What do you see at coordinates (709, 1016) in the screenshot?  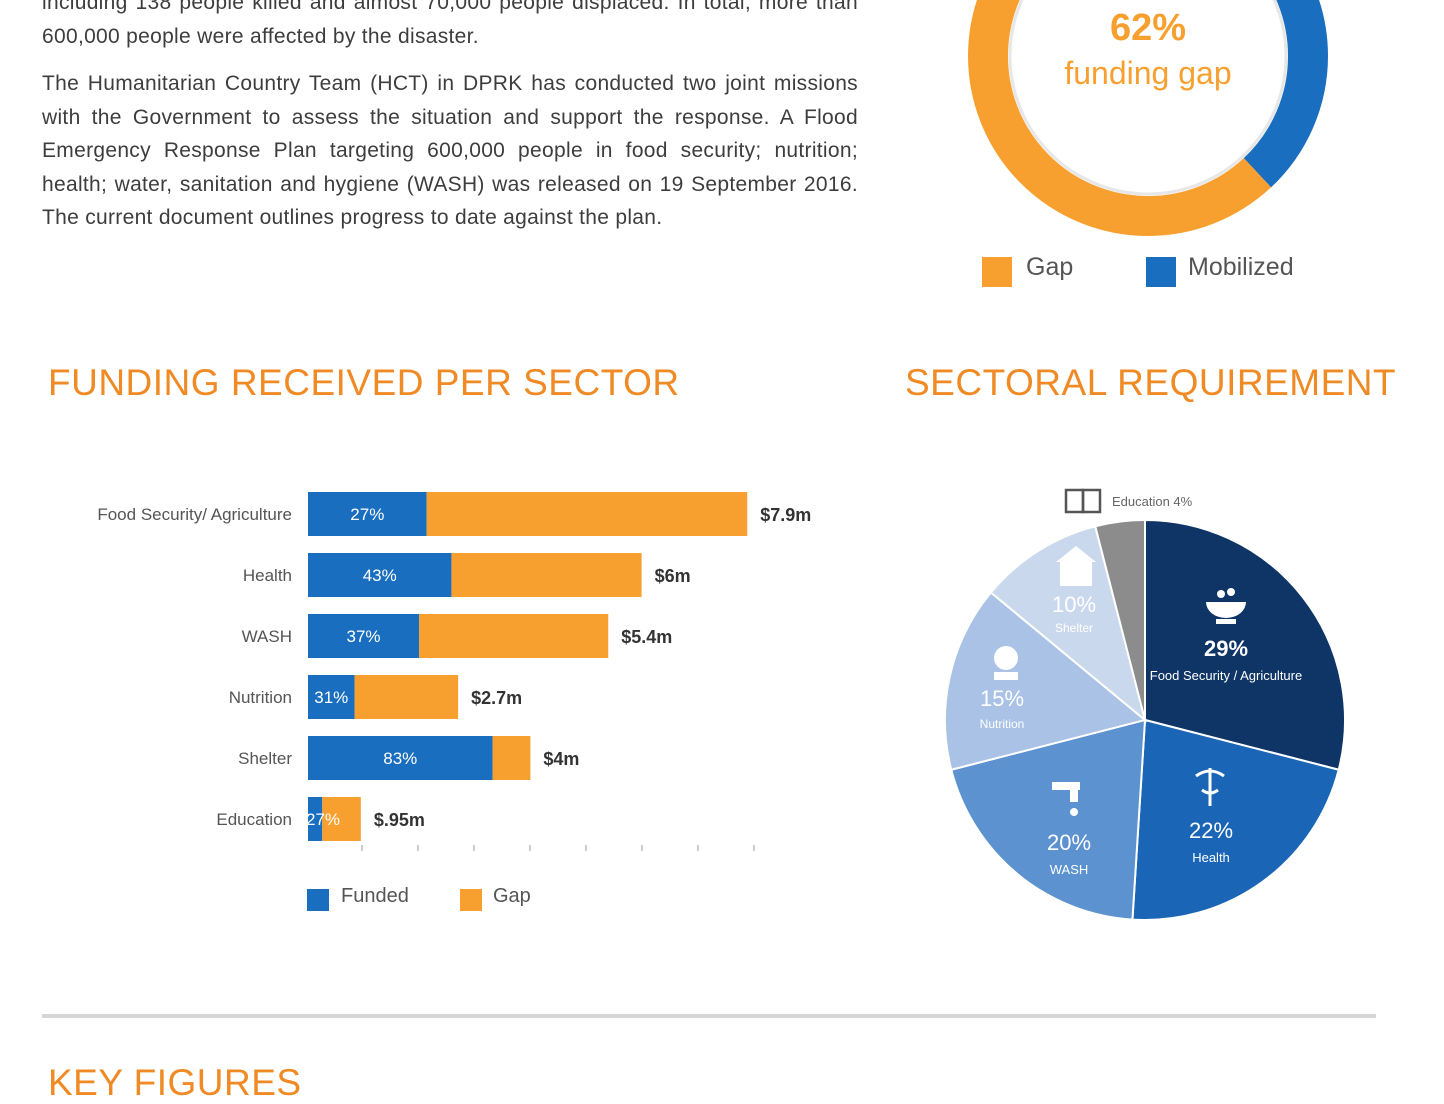 I see `section-divider` at bounding box center [709, 1016].